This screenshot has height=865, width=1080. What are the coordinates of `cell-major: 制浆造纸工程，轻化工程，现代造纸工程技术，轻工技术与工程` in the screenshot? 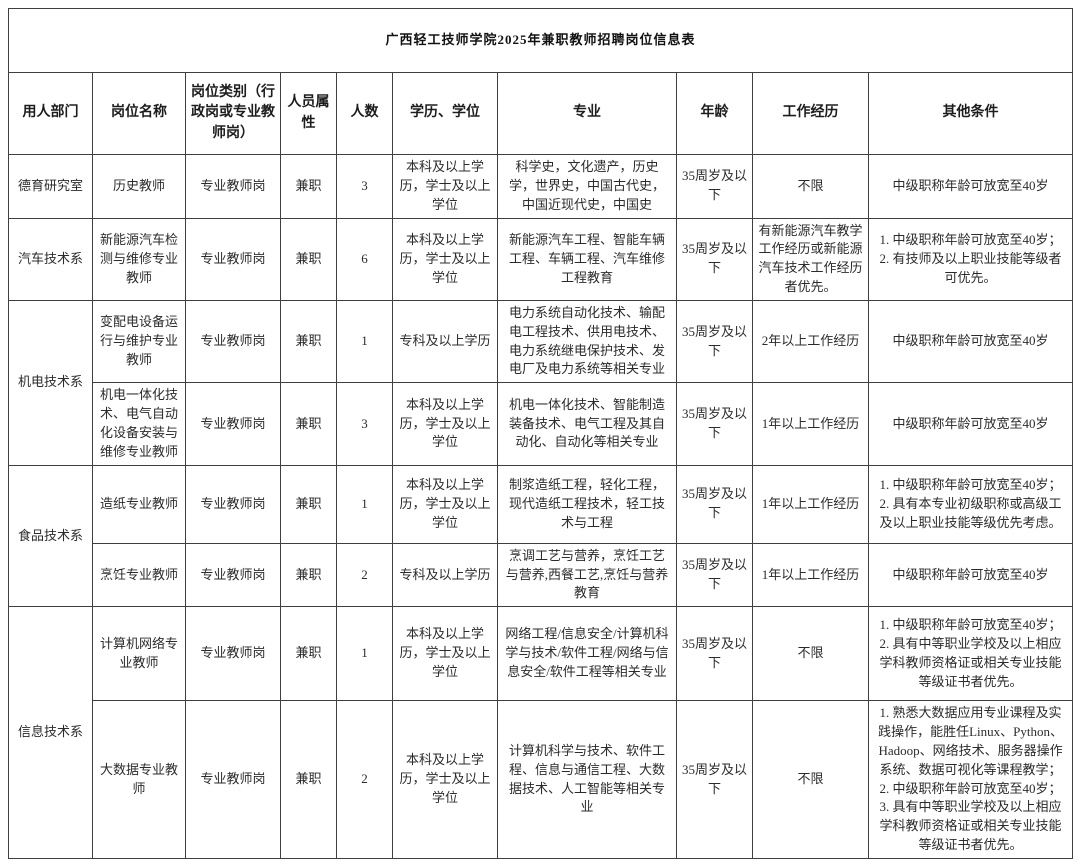 It's located at (587, 504).